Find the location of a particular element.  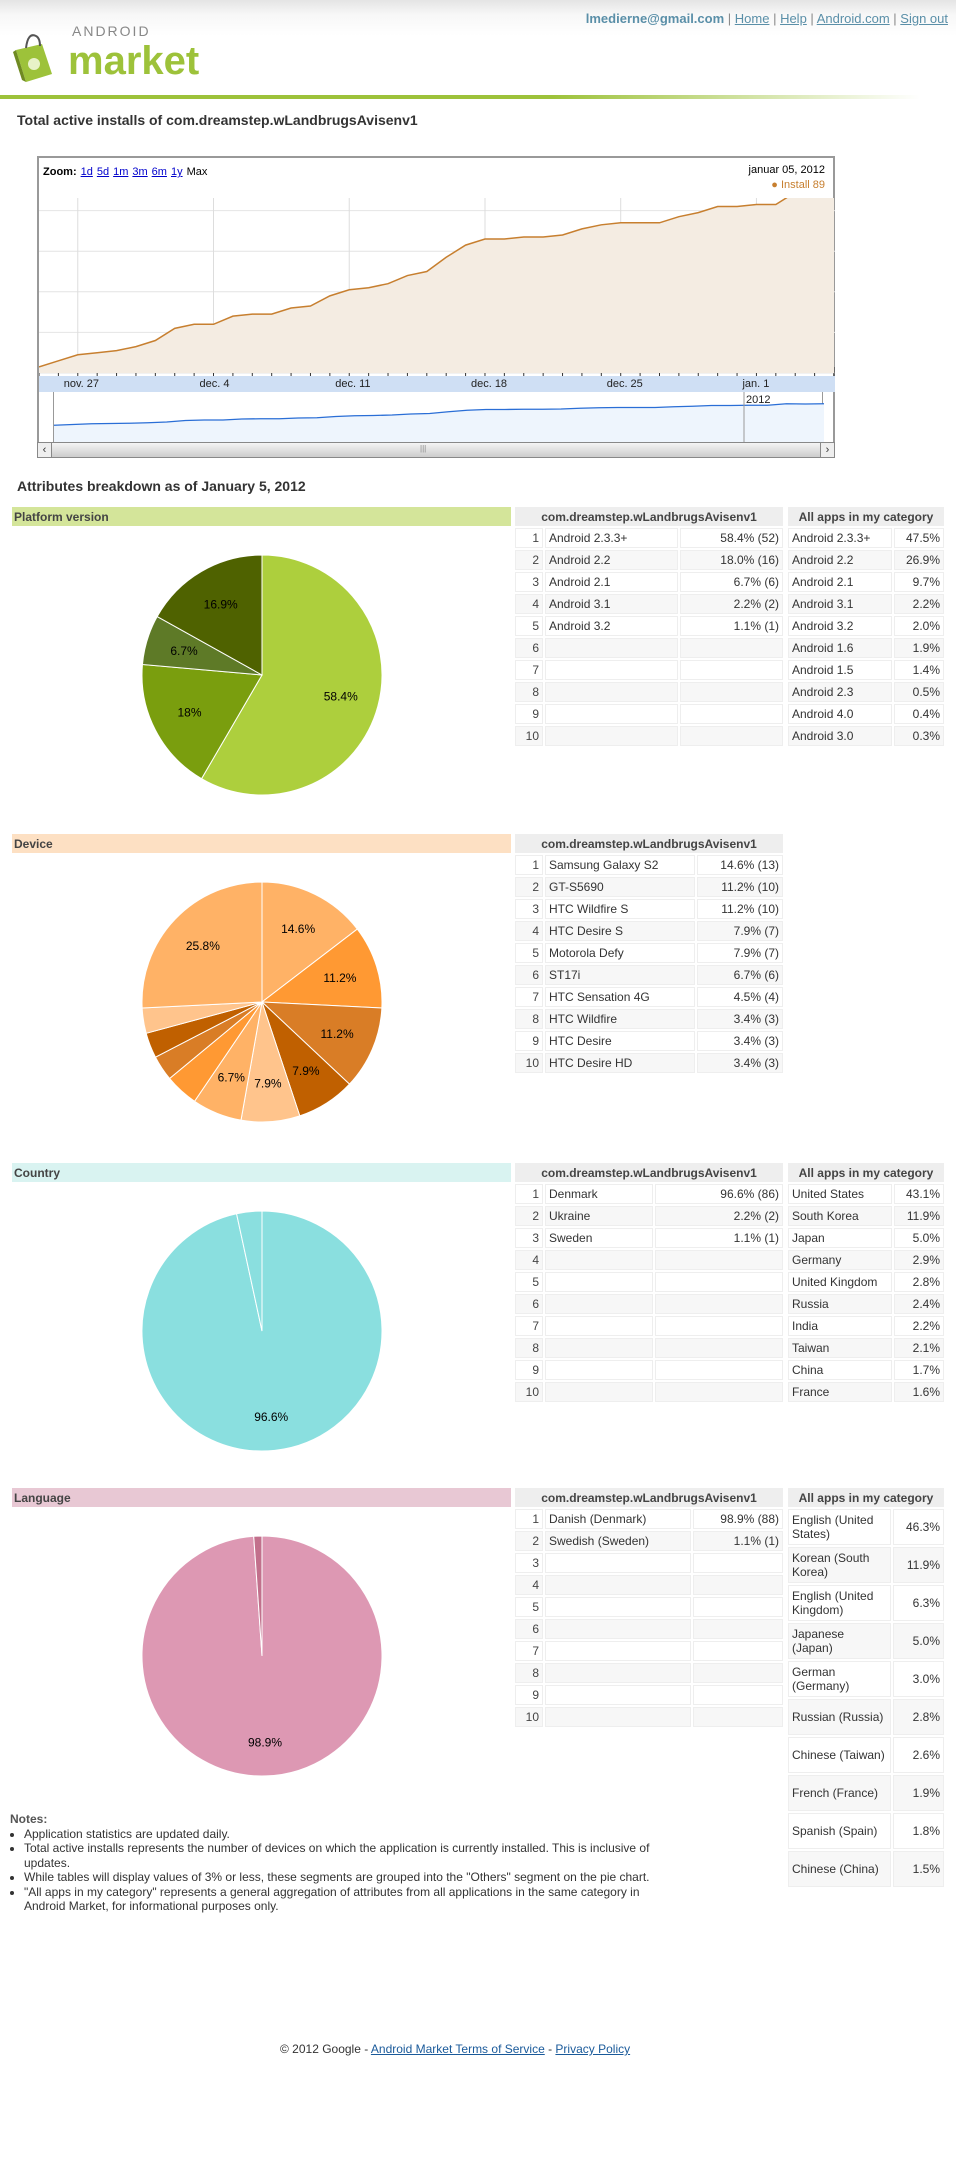

table-row: 5 is located at coordinates (649, 1607).